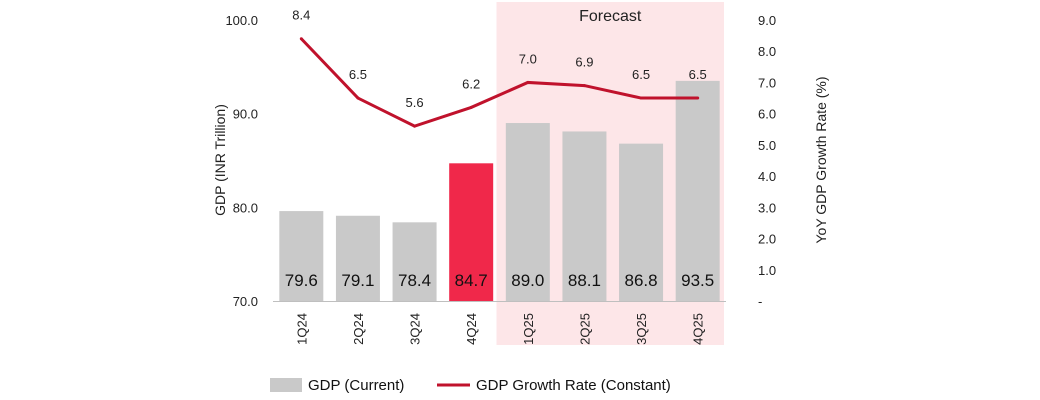 The width and height of the screenshot is (1040, 400). Describe the element at coordinates (767, 270) in the screenshot. I see `y2-tick-label: 1.0` at that location.